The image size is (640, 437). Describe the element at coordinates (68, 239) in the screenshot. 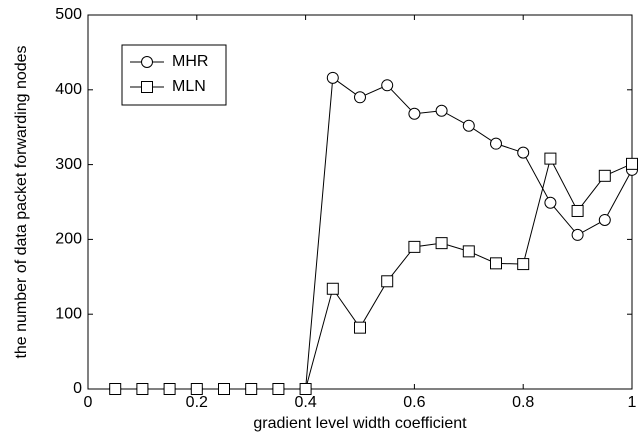

I see `y-tick-label: 200` at that location.